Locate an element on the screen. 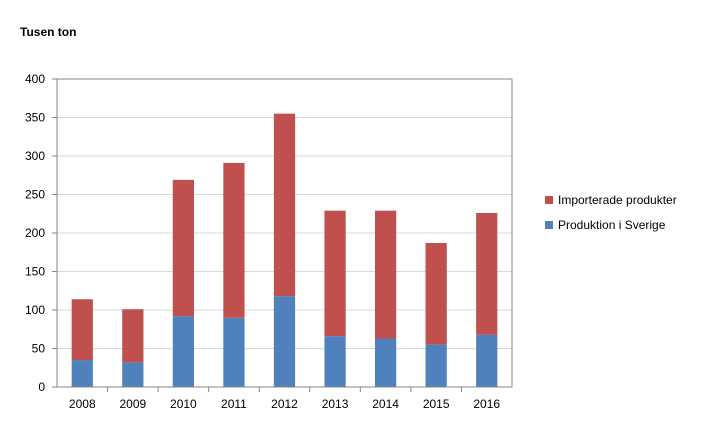  bar-importerade-2015 is located at coordinates (436, 294).